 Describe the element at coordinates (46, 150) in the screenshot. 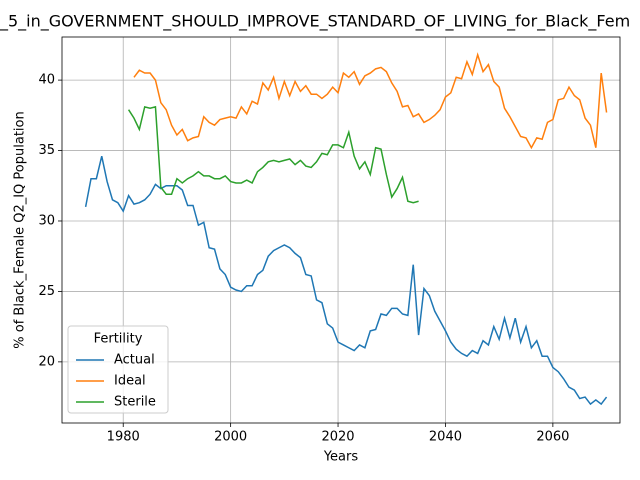

I see `y-tick-label: 35` at that location.